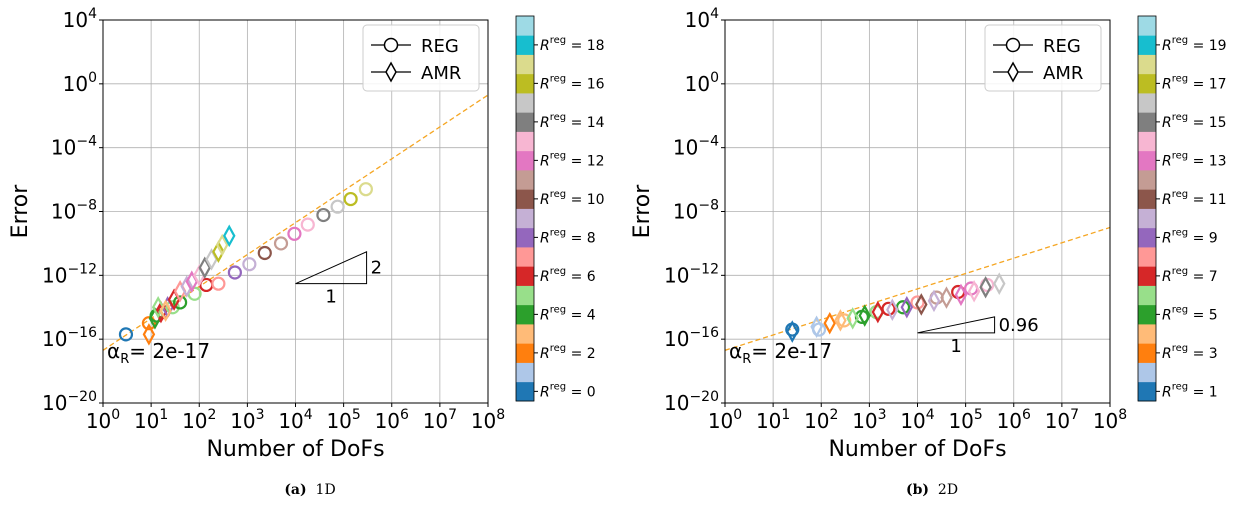 The width and height of the screenshot is (1251, 509). I want to click on legend-diamond-icon, so click(391, 72).